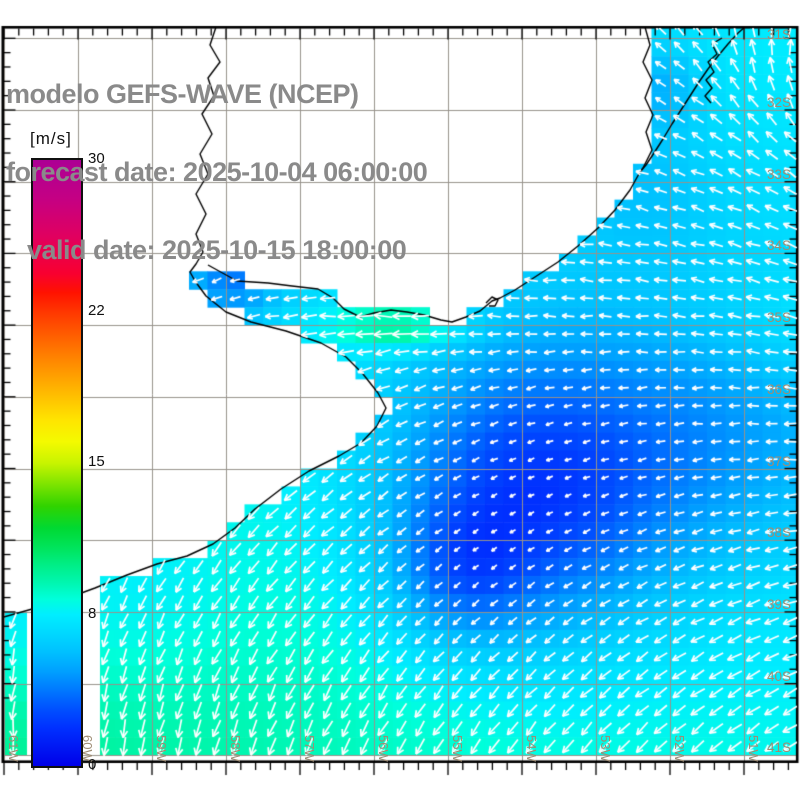 The height and width of the screenshot is (800, 800). What do you see at coordinates (679, 748) in the screenshot?
I see `lon-label: 52W` at bounding box center [679, 748].